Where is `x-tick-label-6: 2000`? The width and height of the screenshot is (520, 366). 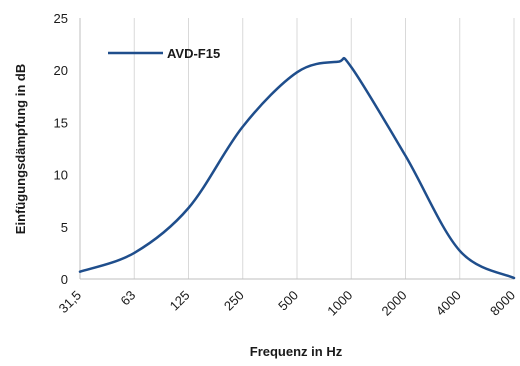
x-tick-label-6: 2000 is located at coordinates (394, 303).